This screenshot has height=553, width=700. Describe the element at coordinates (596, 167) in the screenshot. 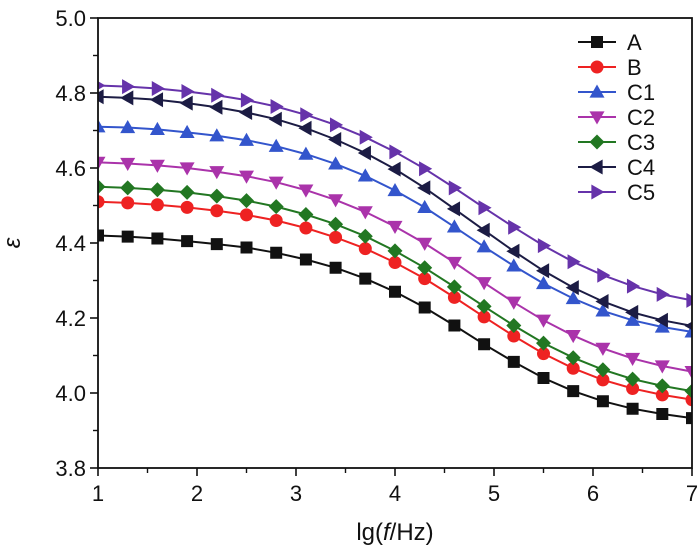

I see `legend-marker-c4` at that location.